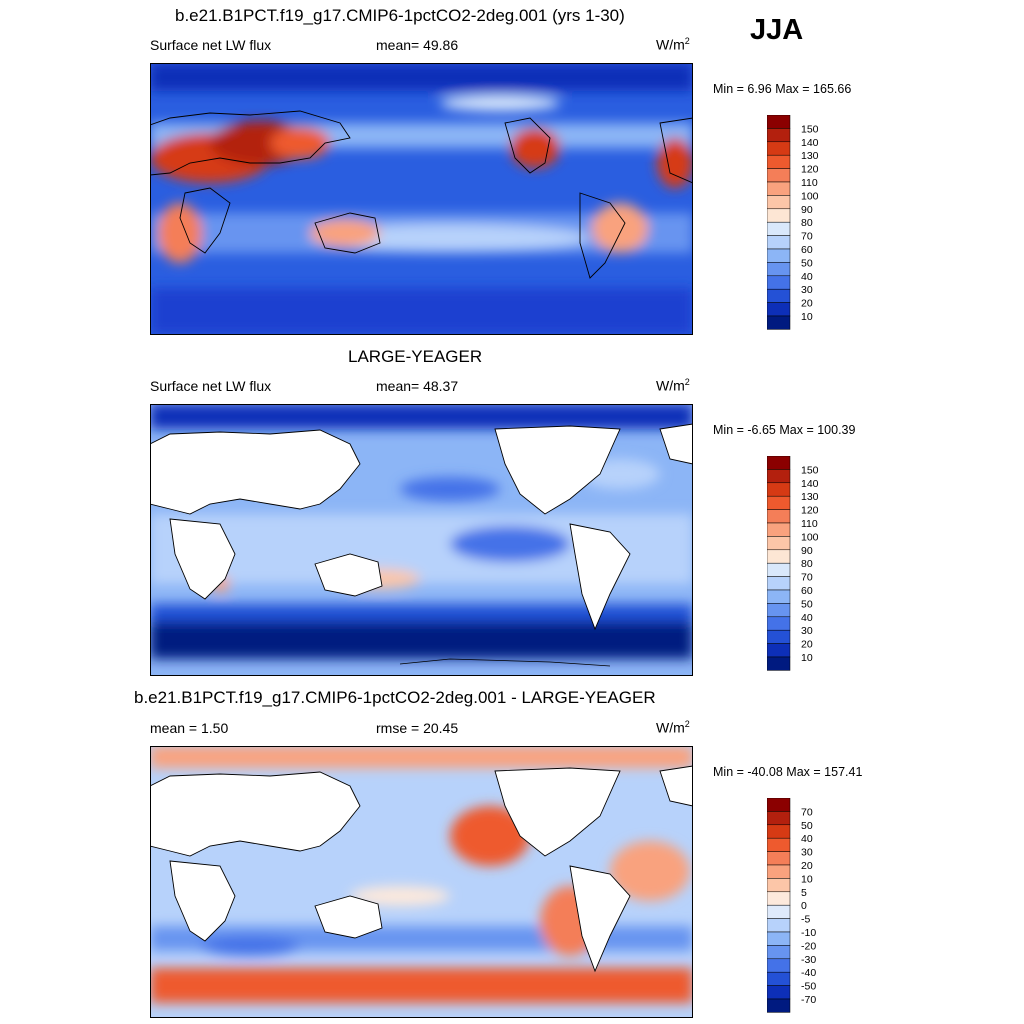 The image size is (1024, 1024). I want to click on colorbar-tick-label: 130, so click(810, 156).